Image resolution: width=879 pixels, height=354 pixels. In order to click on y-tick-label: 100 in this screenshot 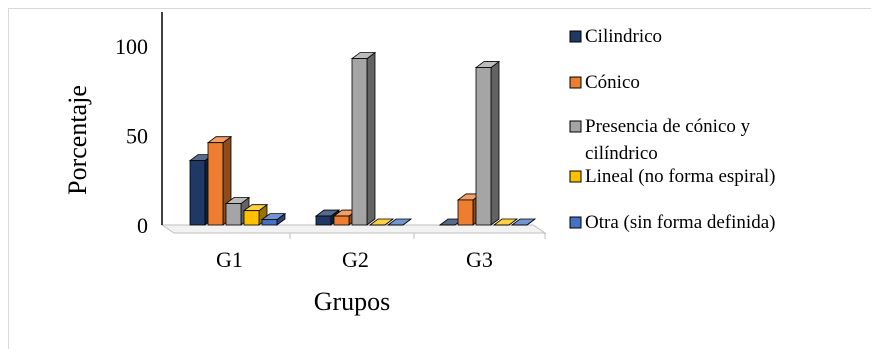, I will do `click(131, 46)`.